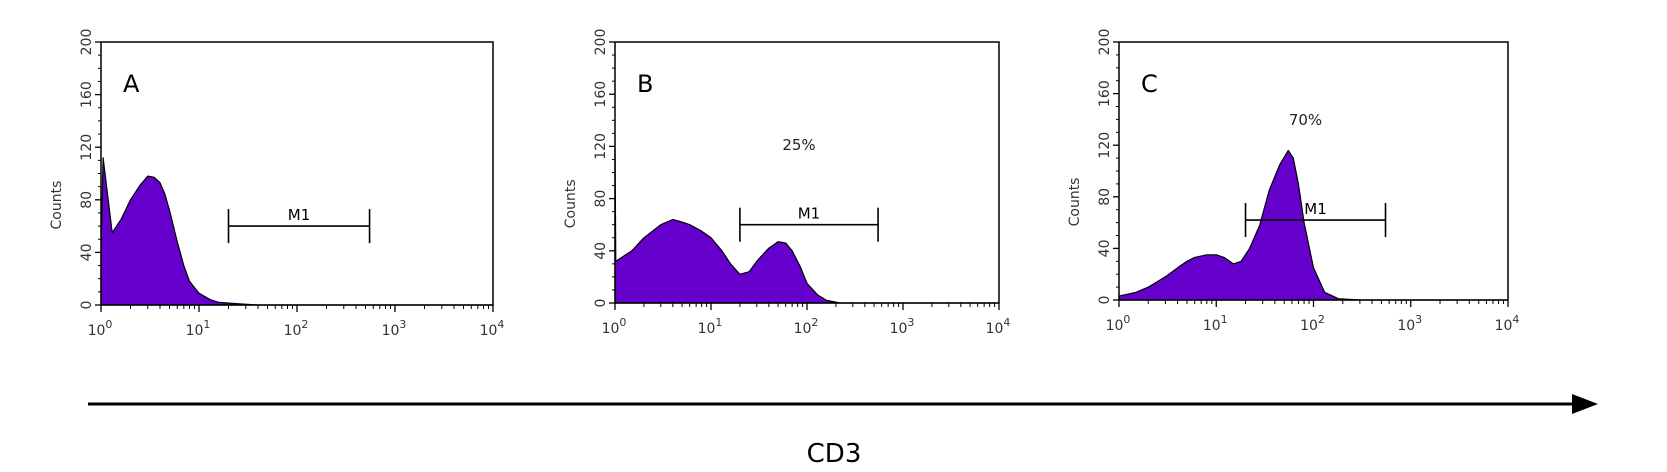 The image size is (1667, 472). Describe the element at coordinates (131, 84) in the screenshot. I see `panel-label: A` at that location.